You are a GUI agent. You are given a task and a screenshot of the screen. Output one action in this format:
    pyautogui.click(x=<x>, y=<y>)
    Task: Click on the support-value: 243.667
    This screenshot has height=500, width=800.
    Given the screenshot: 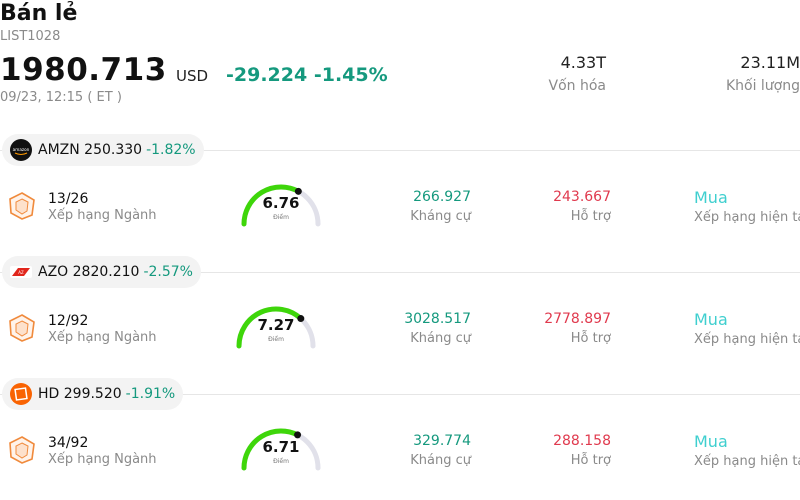 What is the action you would take?
    pyautogui.click(x=582, y=197)
    